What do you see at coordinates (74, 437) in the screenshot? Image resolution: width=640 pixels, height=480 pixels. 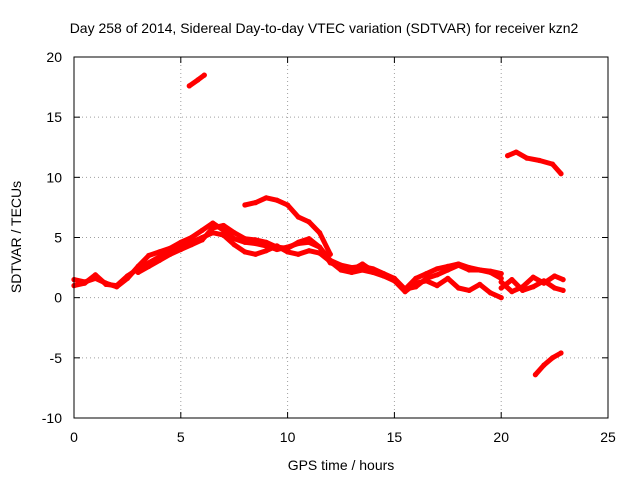 I see `x-tick-label: 0` at bounding box center [74, 437].